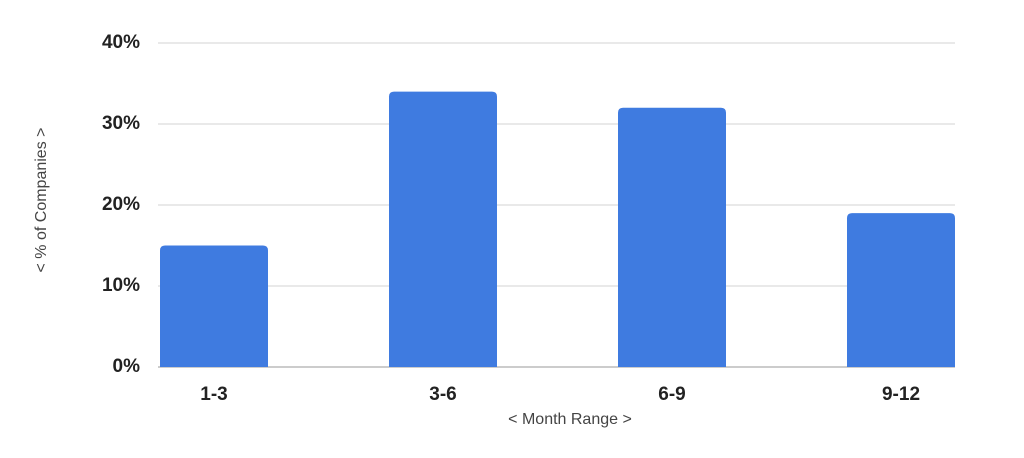 The width and height of the screenshot is (1024, 458). I want to click on y-tick-label: 0%, so click(127, 366).